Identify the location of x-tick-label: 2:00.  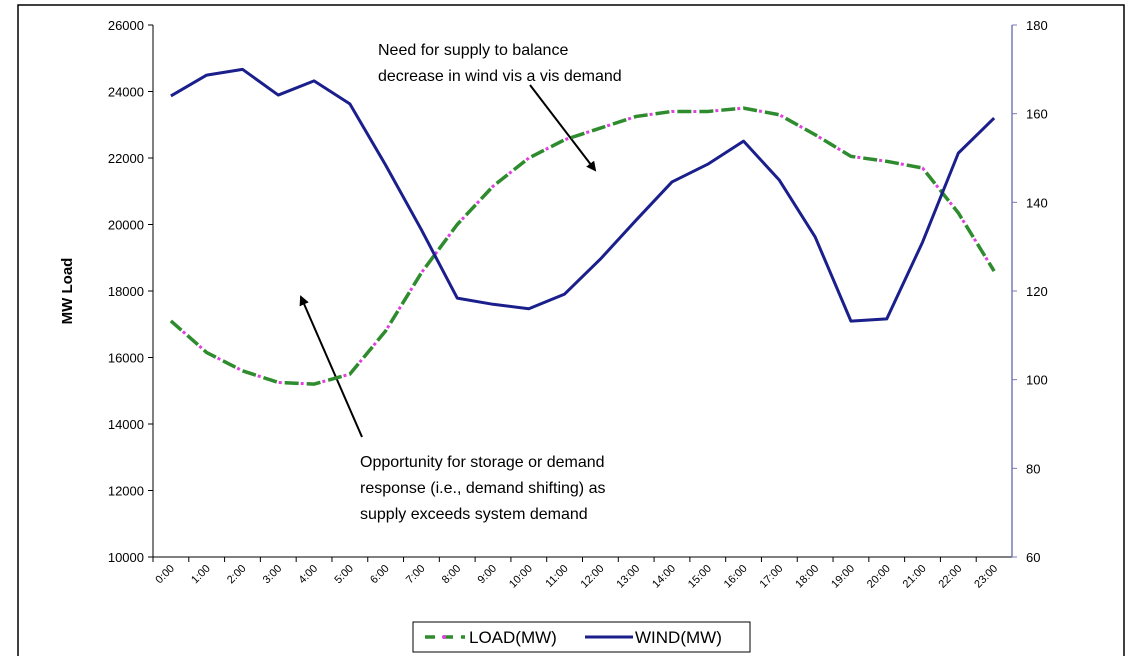
(237, 575).